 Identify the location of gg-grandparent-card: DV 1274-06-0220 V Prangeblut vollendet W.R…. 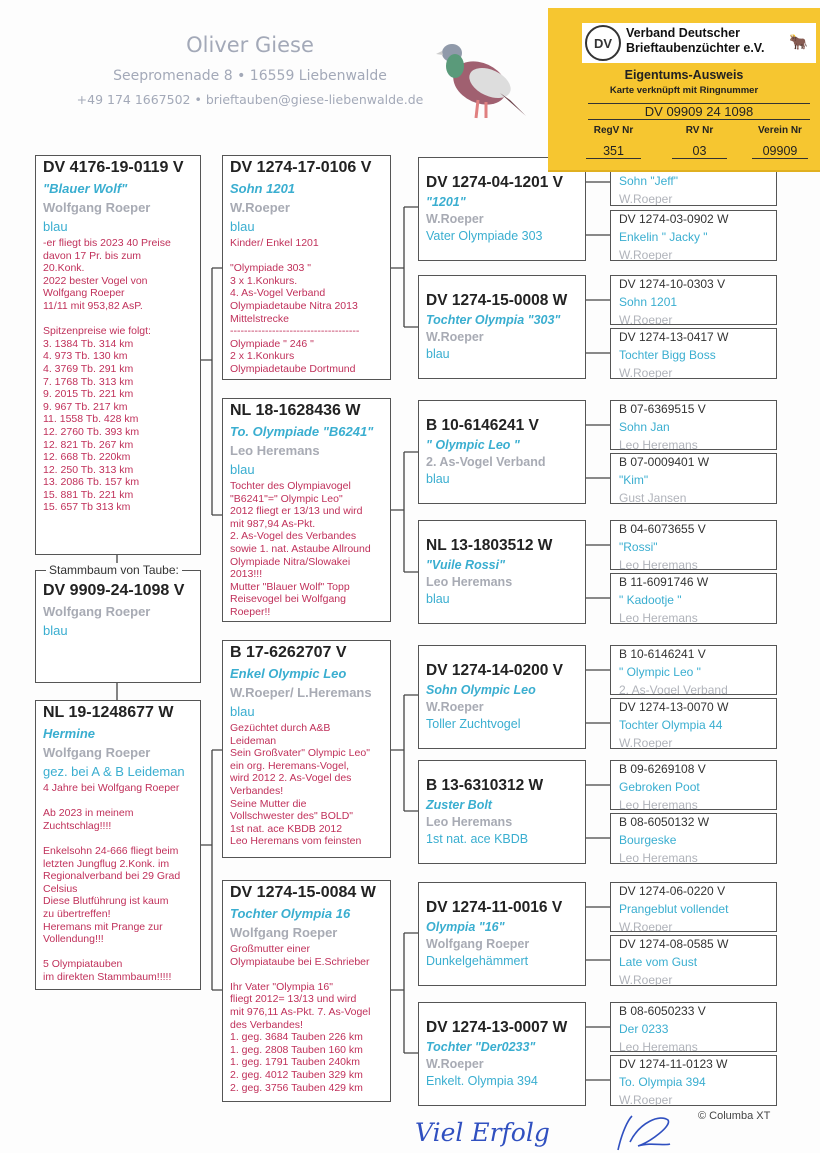
(693, 907).